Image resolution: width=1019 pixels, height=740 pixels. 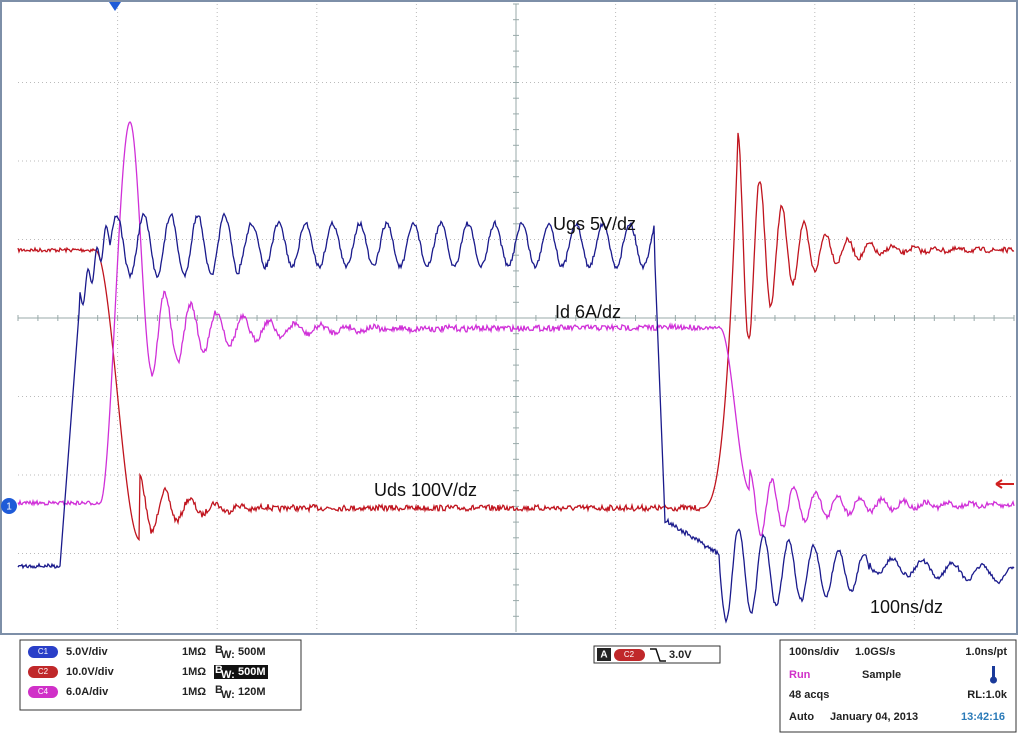 I want to click on resolution: 1.0ns/pt, so click(x=986, y=652).